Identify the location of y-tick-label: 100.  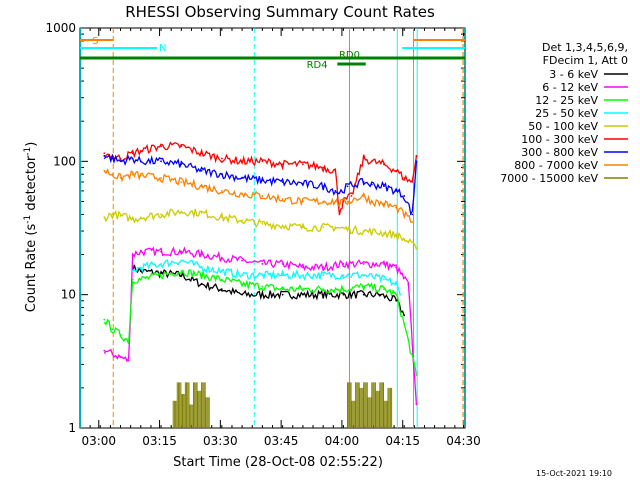
(64, 161).